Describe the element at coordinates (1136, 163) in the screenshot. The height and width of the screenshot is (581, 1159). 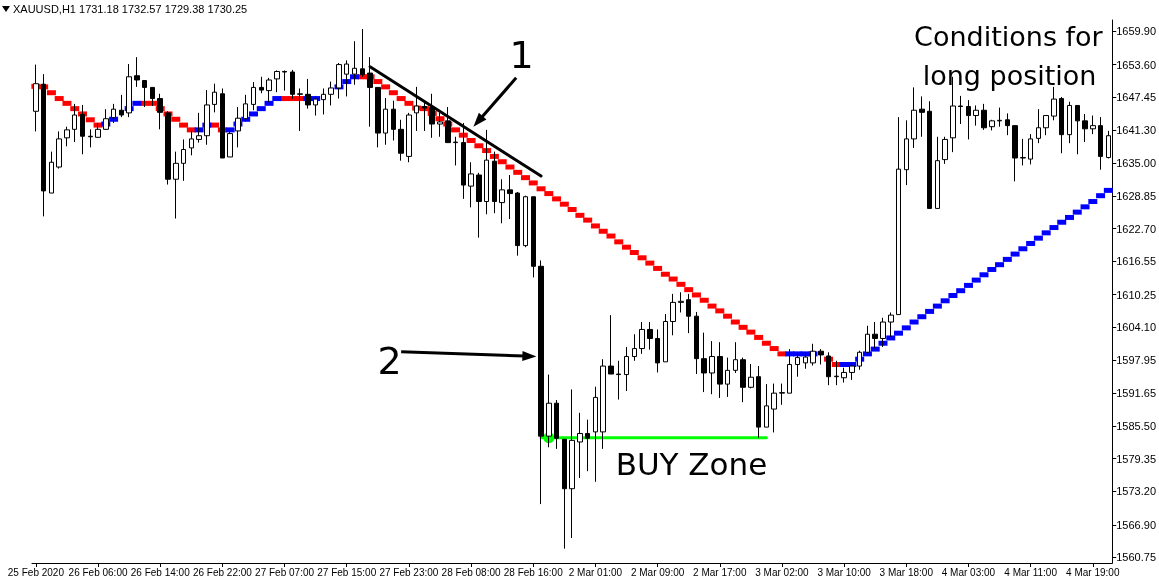
I see `y-tick-label: 1635.00` at that location.